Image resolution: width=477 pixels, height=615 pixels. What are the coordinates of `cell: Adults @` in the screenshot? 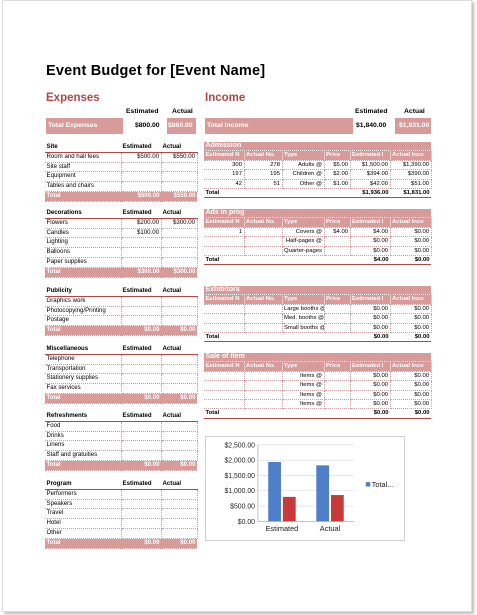 It's located at (303, 165).